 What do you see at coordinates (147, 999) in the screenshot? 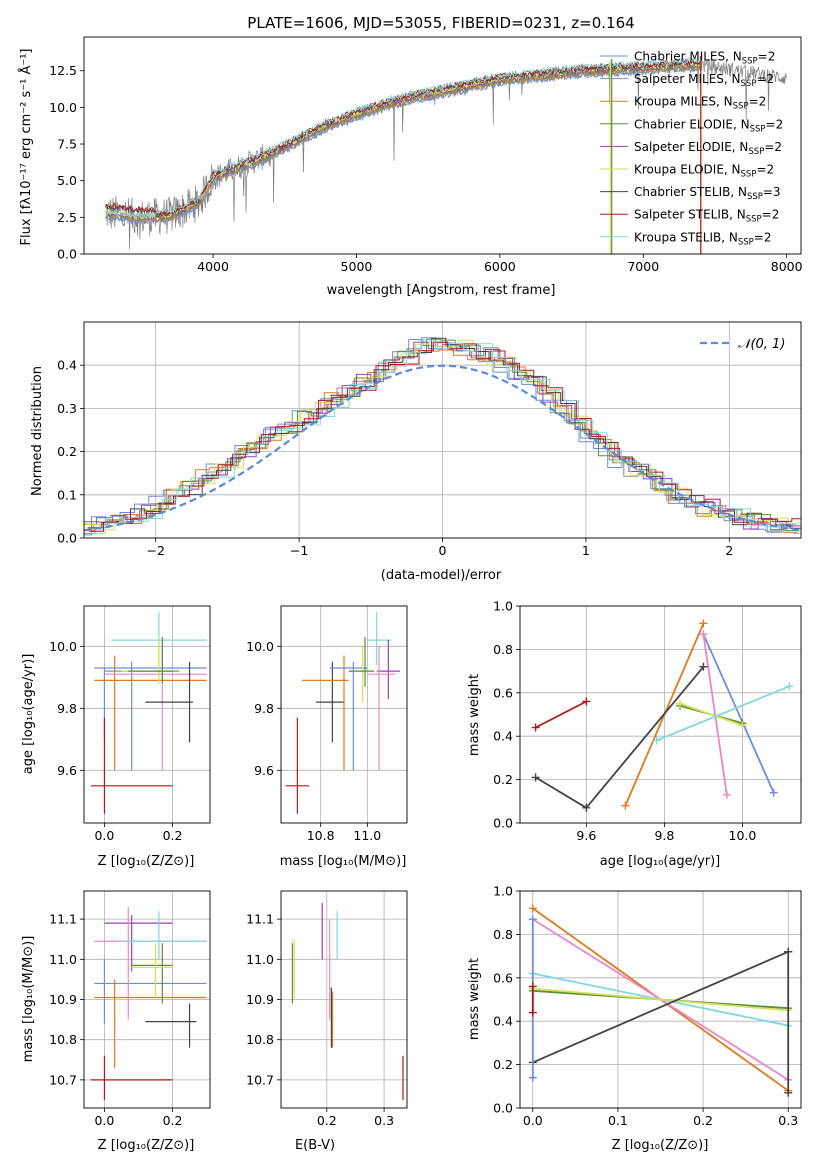
I see `mass-vs-Z-frame` at bounding box center [147, 999].